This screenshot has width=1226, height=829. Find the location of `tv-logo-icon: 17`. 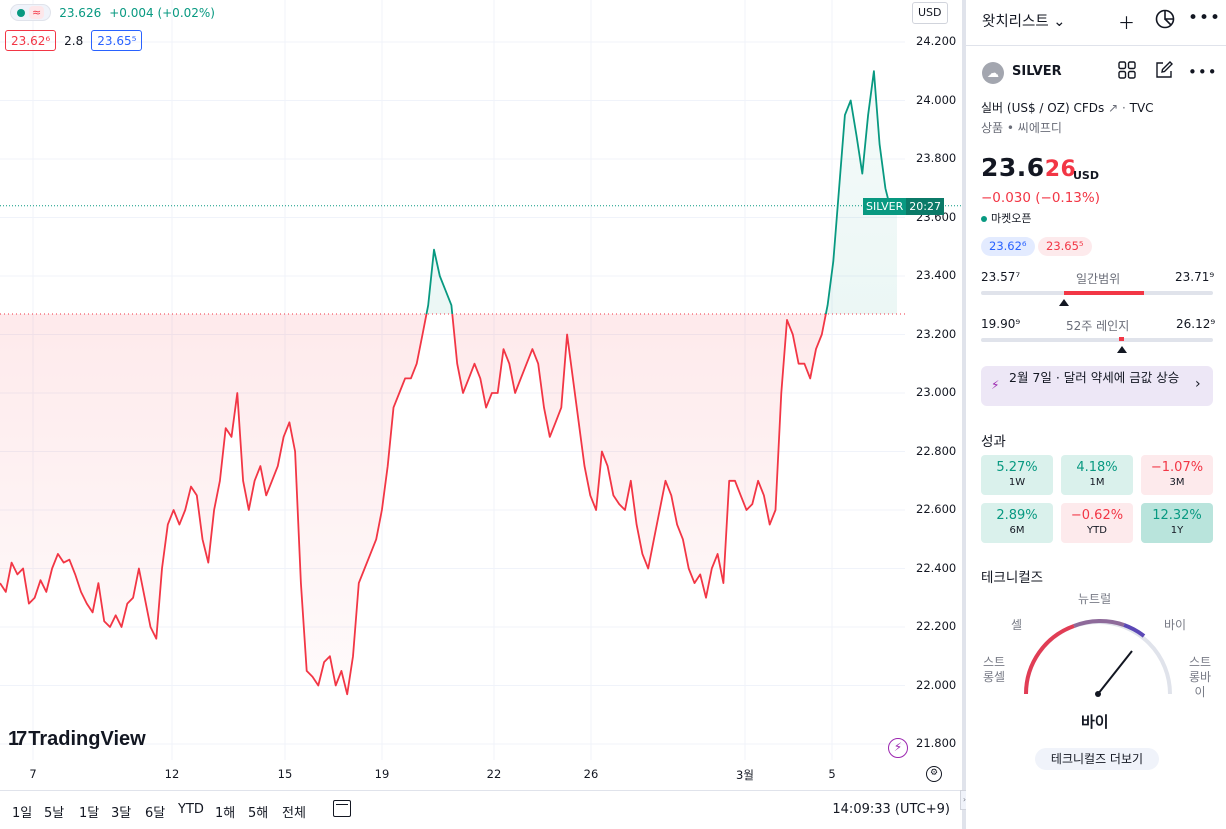

tv-logo-icon: 17 is located at coordinates (17, 739).